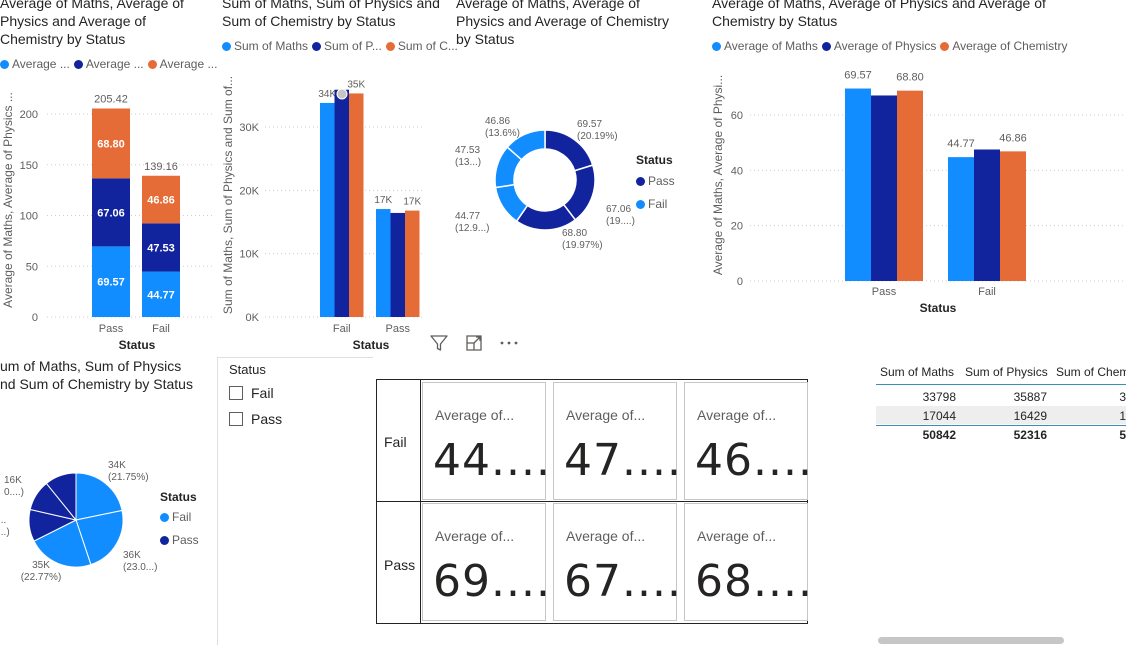 The width and height of the screenshot is (1137, 645). Describe the element at coordinates (740, 282) in the screenshot. I see `y-tick-label: 0` at that location.